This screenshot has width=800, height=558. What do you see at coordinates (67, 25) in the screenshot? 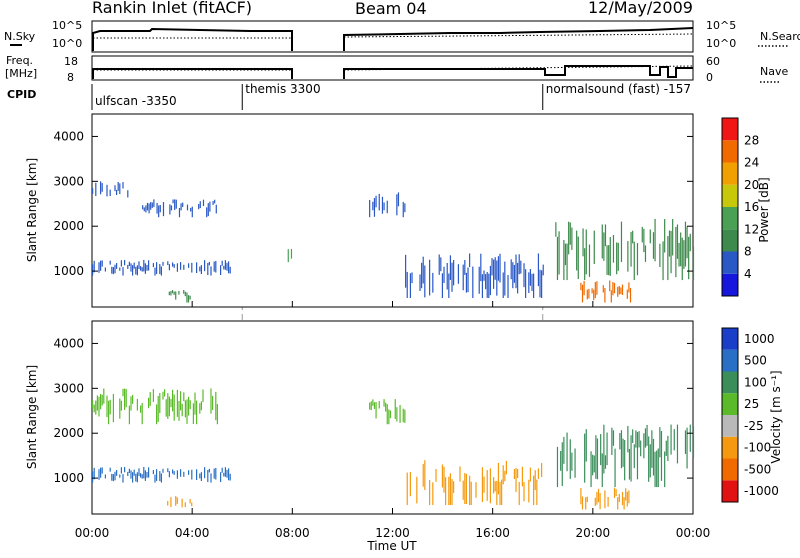
I see `nsky-tick-top: 10^5` at bounding box center [67, 25].